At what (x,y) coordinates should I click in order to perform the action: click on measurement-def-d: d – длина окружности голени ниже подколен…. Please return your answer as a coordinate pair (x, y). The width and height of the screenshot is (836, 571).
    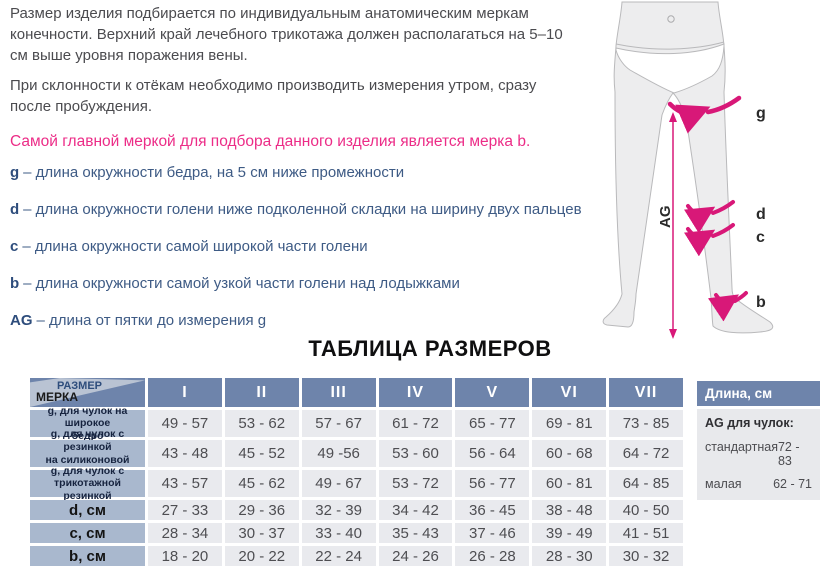
    Looking at the image, I should click on (330, 209).